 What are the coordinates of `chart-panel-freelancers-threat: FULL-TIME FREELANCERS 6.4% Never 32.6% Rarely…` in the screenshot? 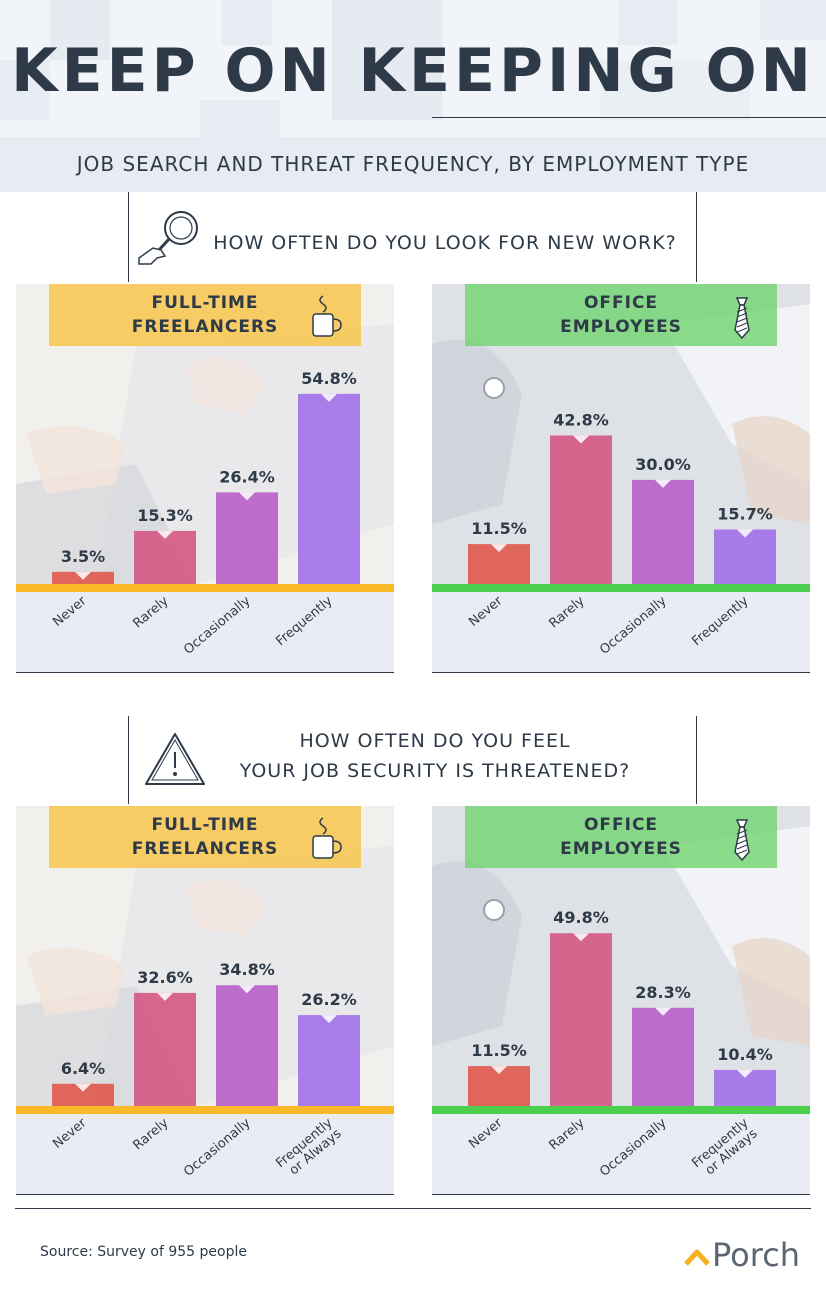 It's located at (205, 1000).